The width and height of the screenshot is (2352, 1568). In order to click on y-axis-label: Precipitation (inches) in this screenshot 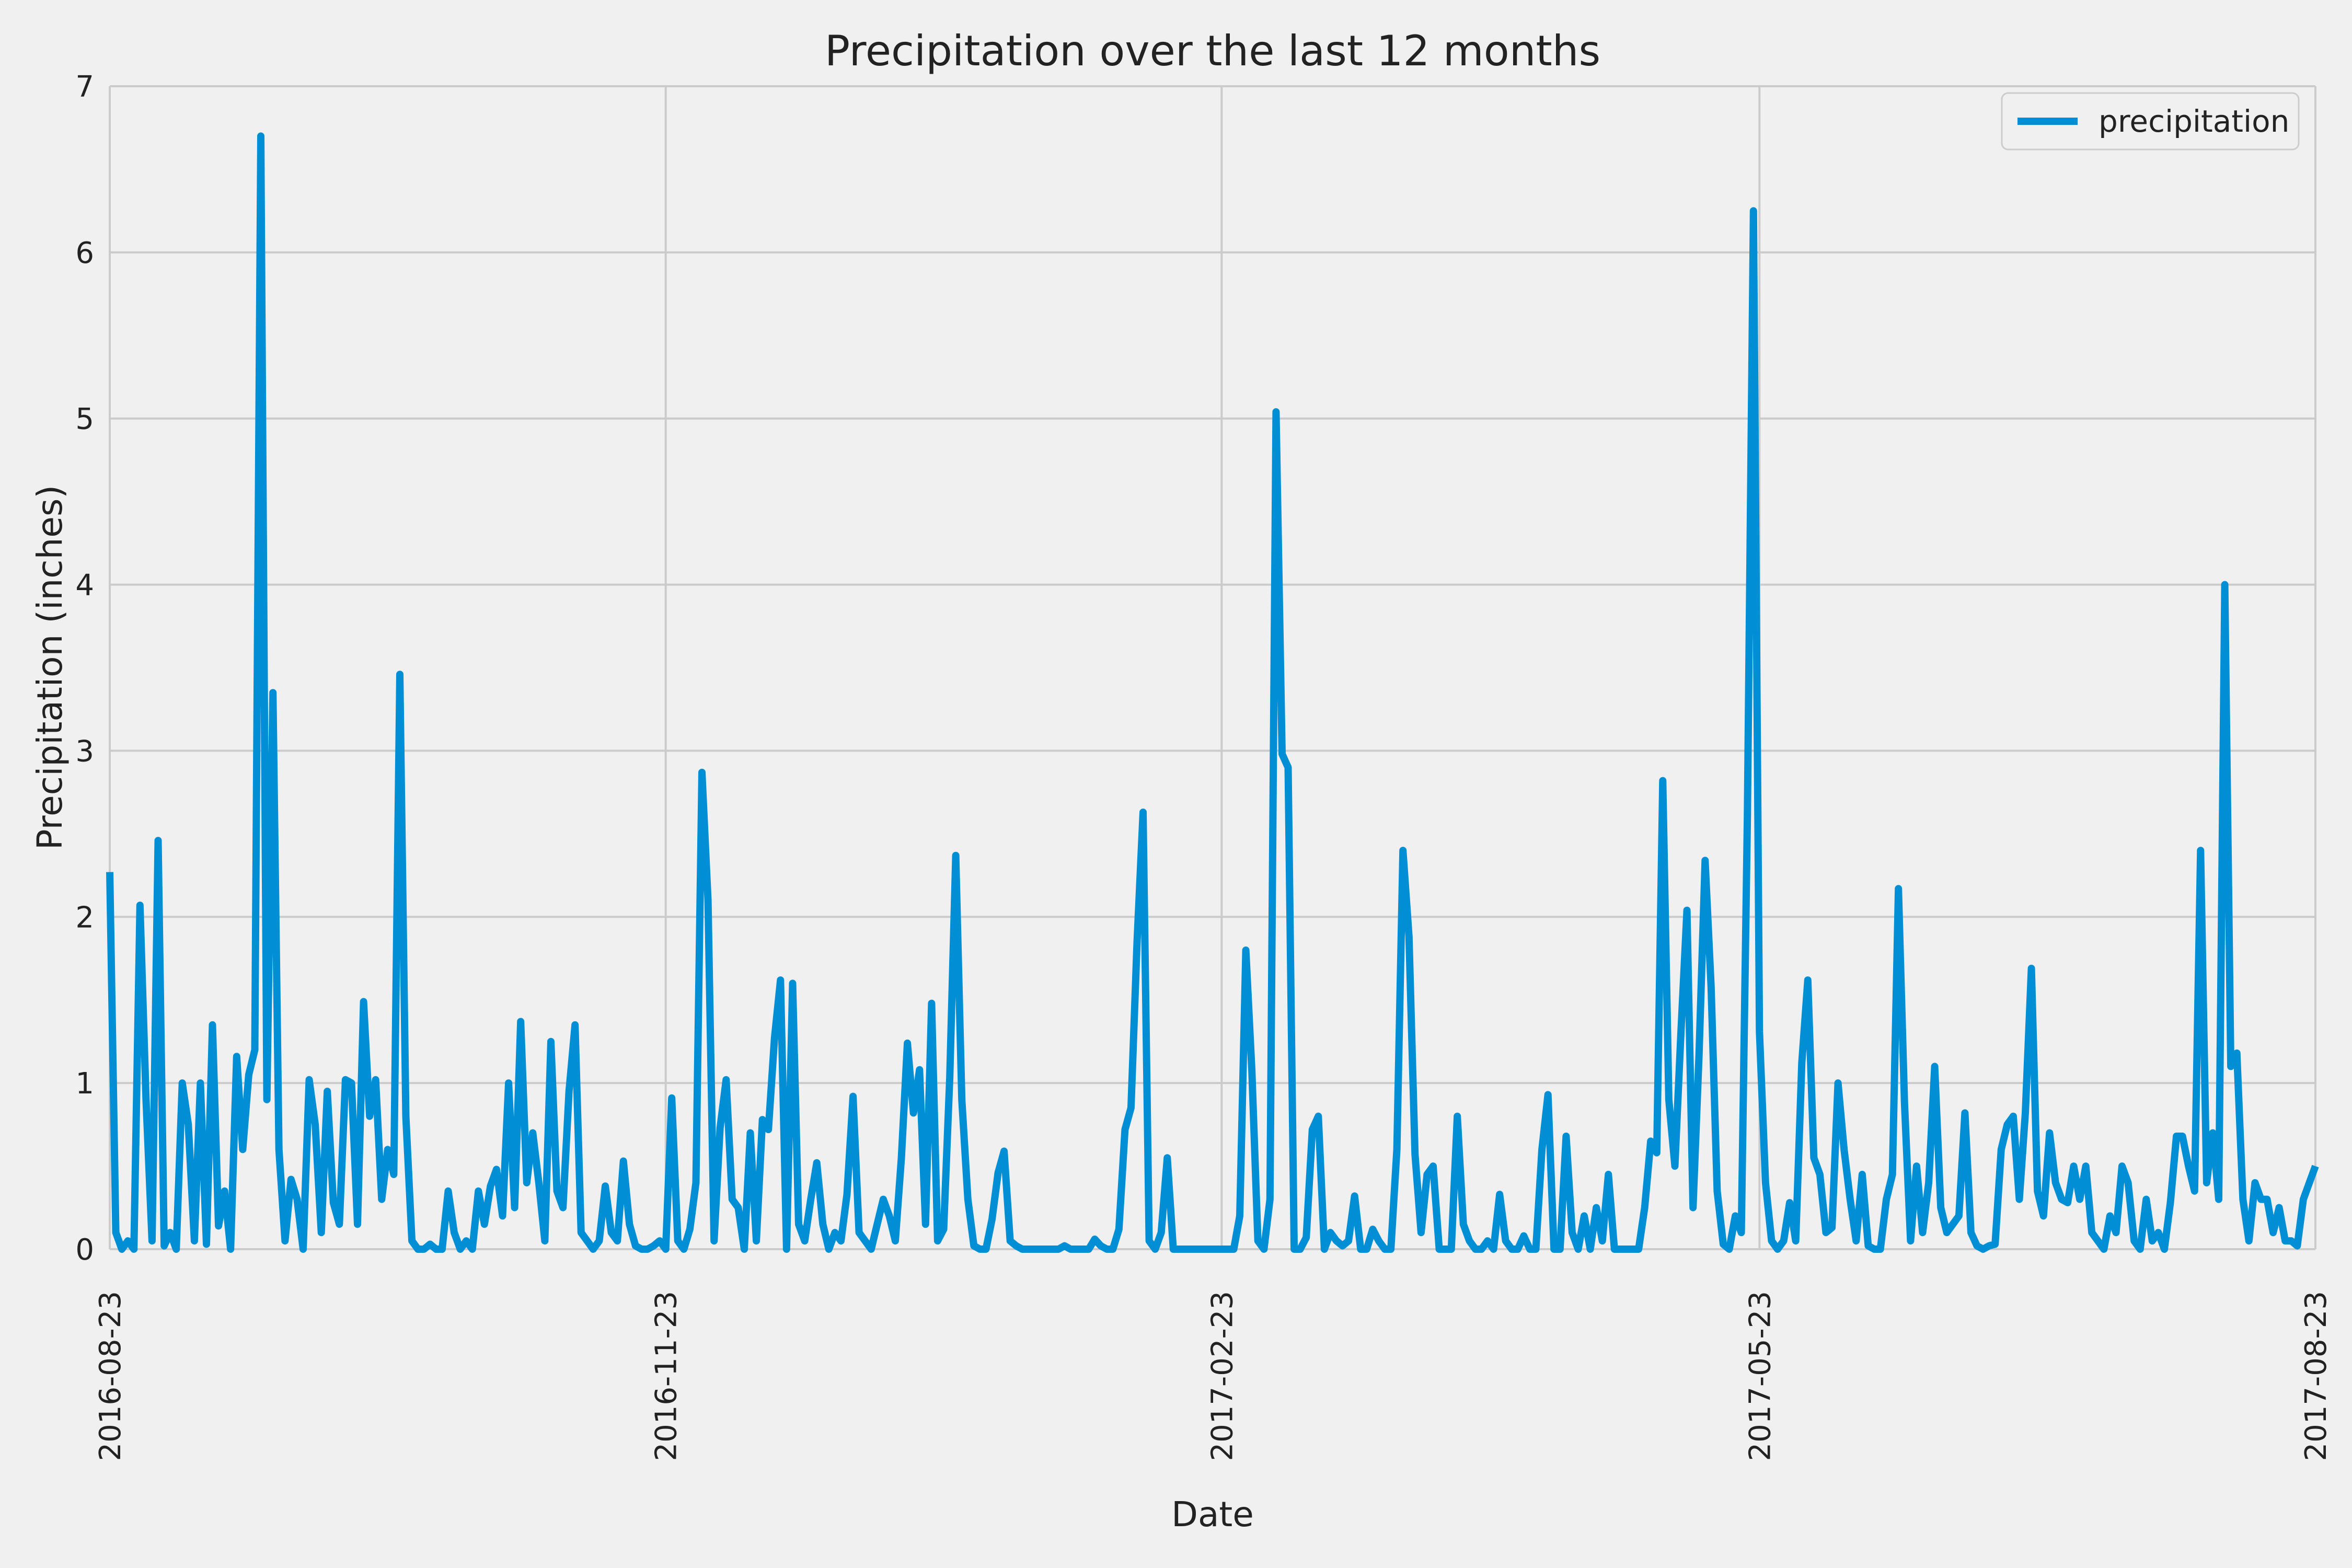, I will do `click(50, 667)`.